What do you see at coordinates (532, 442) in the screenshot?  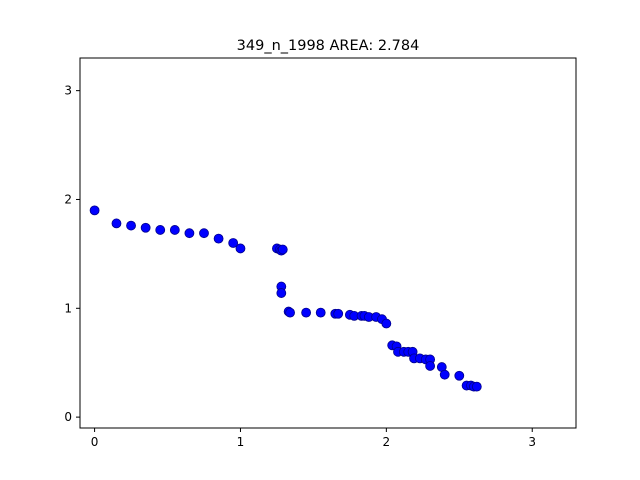 I see `x-tick-label-3: 3` at bounding box center [532, 442].